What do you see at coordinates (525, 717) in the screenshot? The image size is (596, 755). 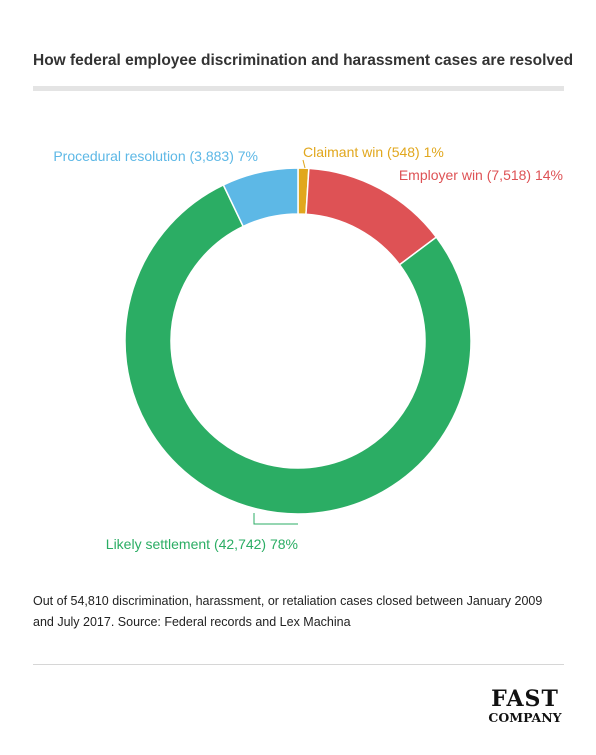 I see `logo-line-2: COMPANY` at bounding box center [525, 717].